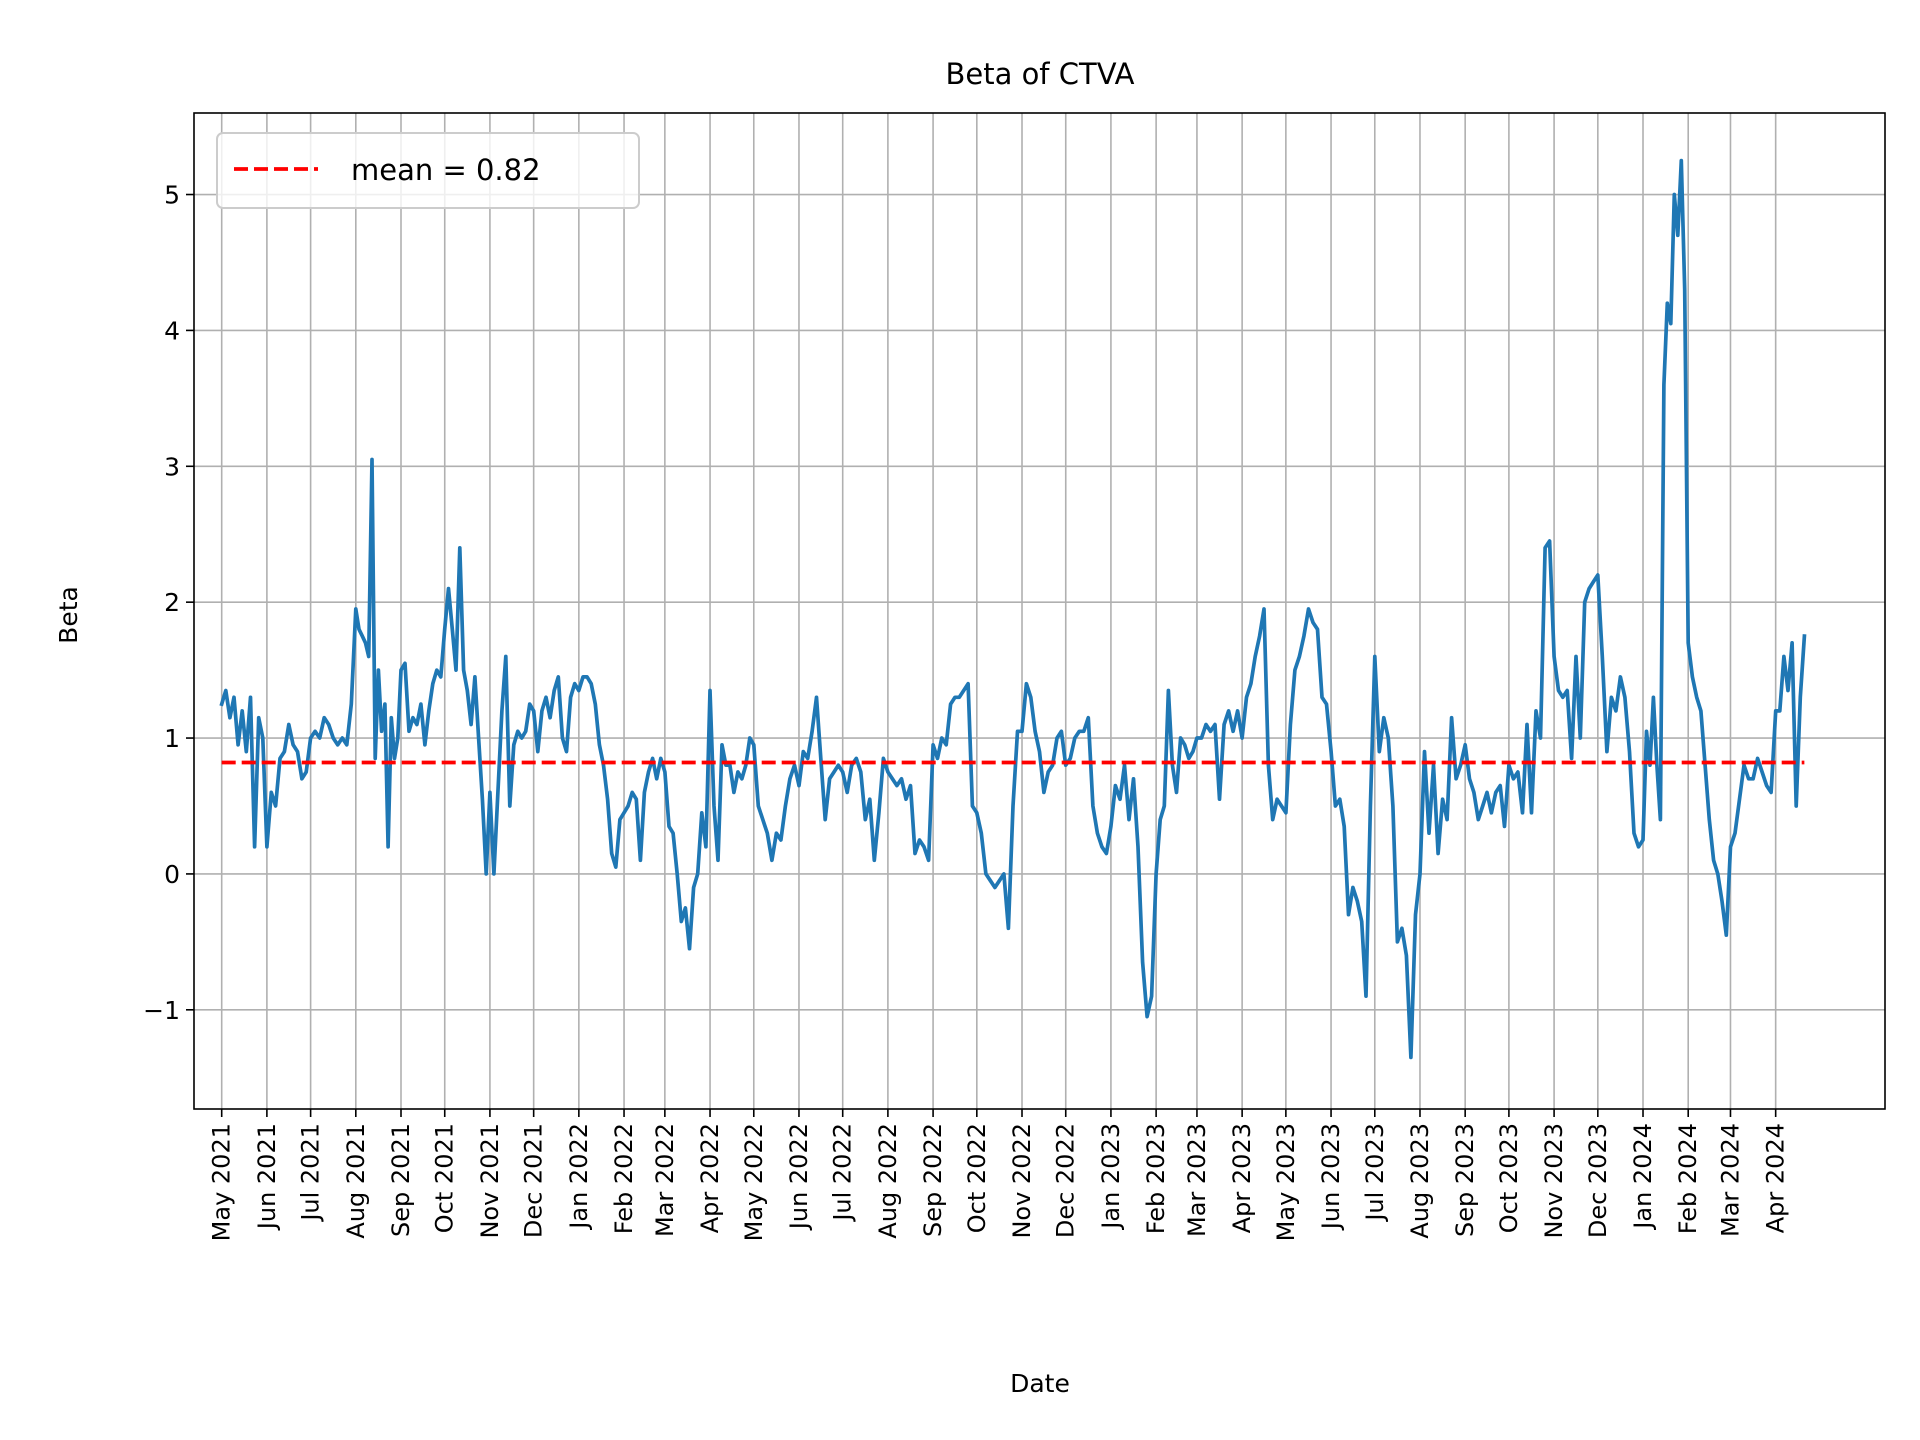 This screenshot has height=1440, width=1920. What do you see at coordinates (1688, 1178) in the screenshot?
I see `x-tick-label: Feb 2024` at bounding box center [1688, 1178].